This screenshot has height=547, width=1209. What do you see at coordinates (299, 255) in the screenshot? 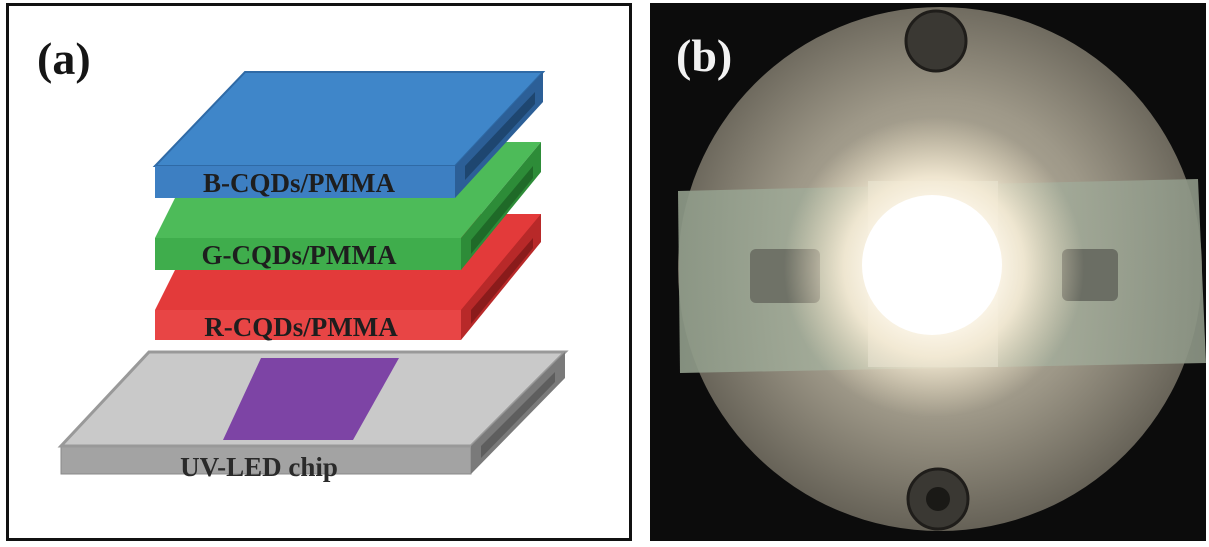
I see `layer-g-label: G-CQDs/PMMA` at bounding box center [299, 255].